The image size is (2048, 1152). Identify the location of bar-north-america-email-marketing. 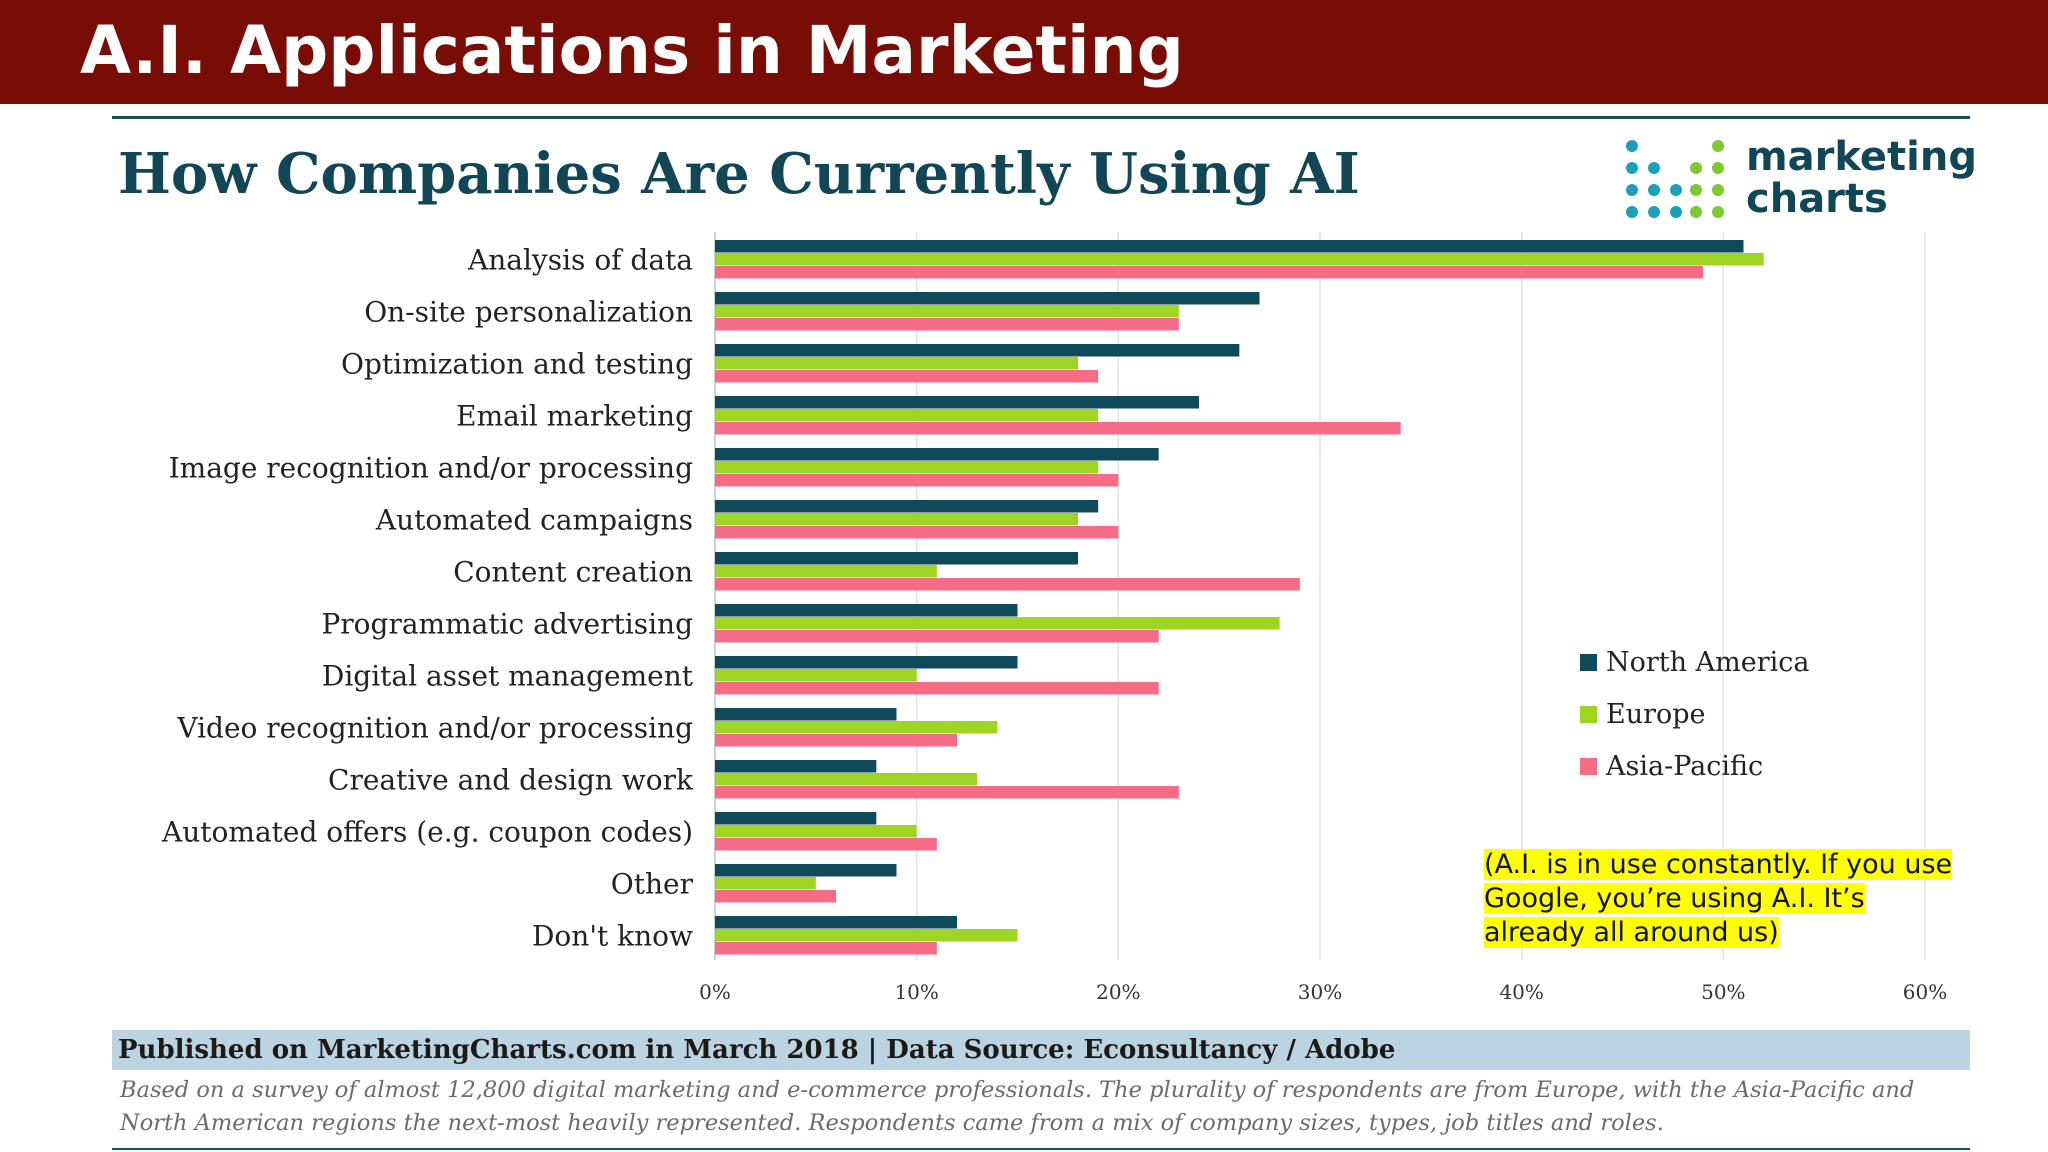
(957, 402).